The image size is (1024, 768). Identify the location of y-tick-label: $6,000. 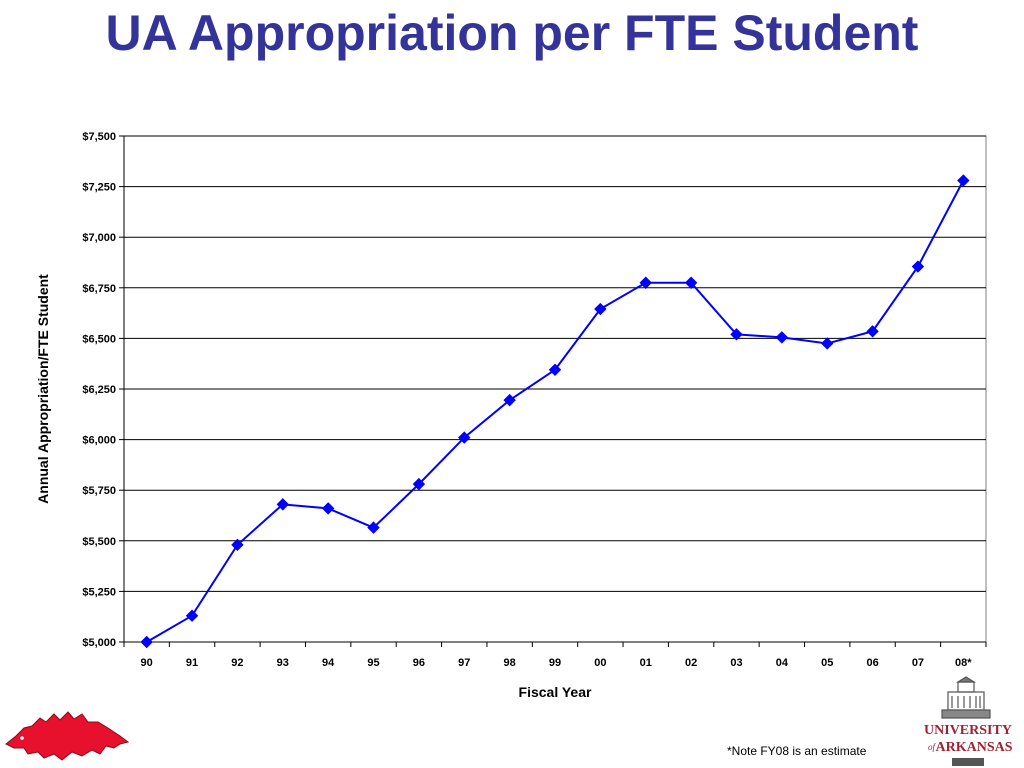
(99, 441).